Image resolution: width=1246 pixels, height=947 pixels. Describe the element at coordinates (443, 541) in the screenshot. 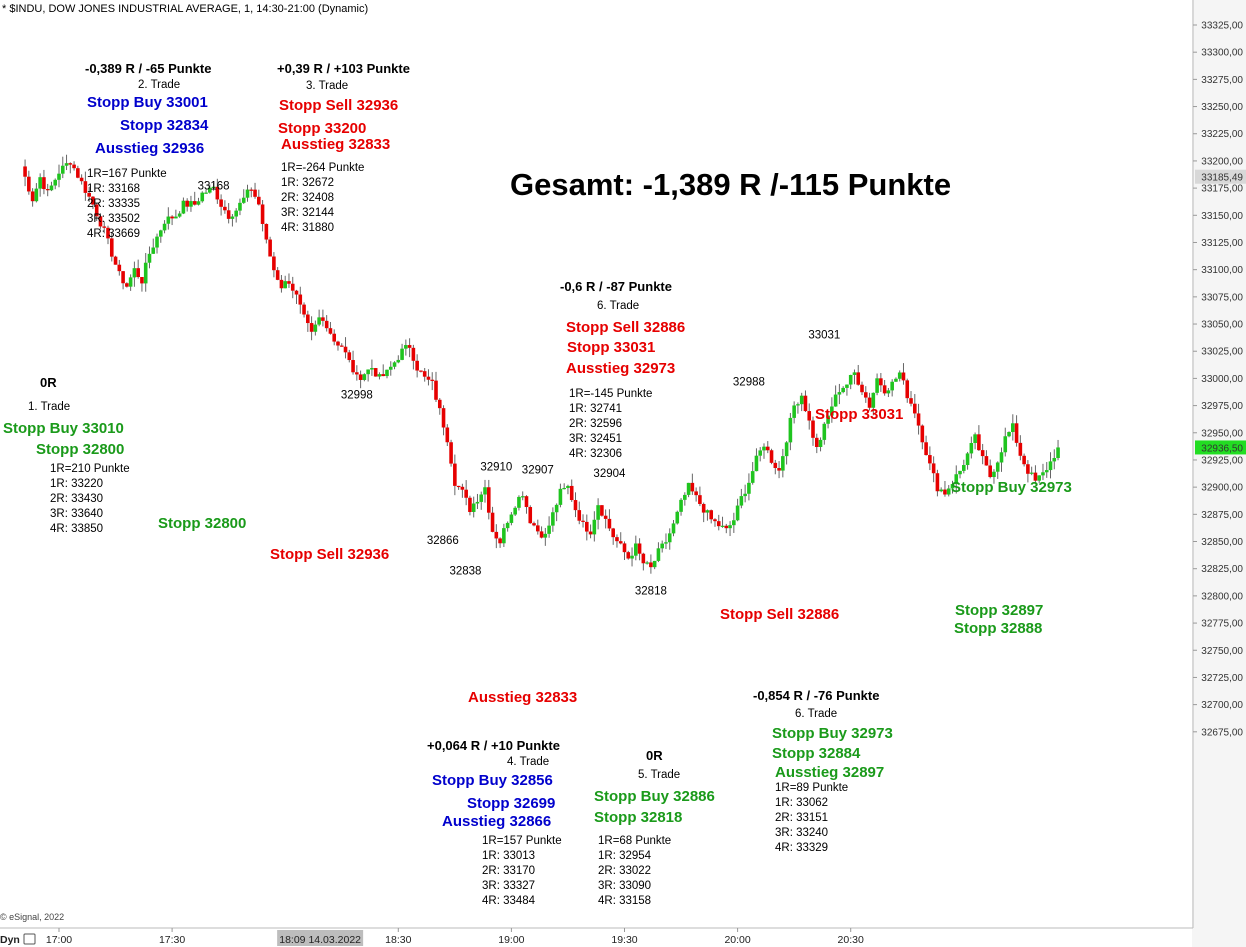

I see `price-point-label: 32866` at that location.